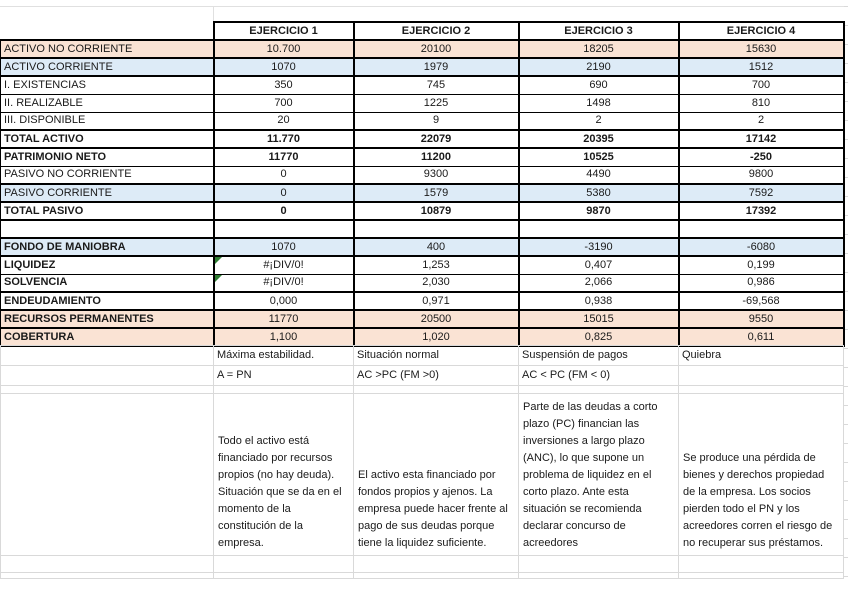 This screenshot has height=599, width=848. What do you see at coordinates (599, 319) in the screenshot?
I see `value-cell: 15015` at bounding box center [599, 319].